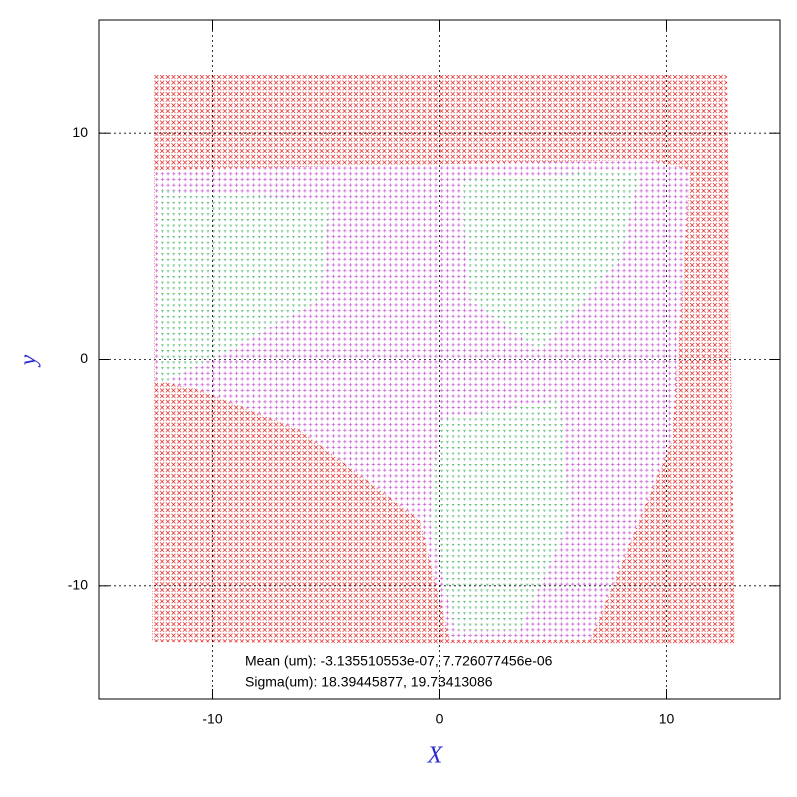 The image size is (797, 797). I want to click on y-axis-label: y, so click(29, 360).